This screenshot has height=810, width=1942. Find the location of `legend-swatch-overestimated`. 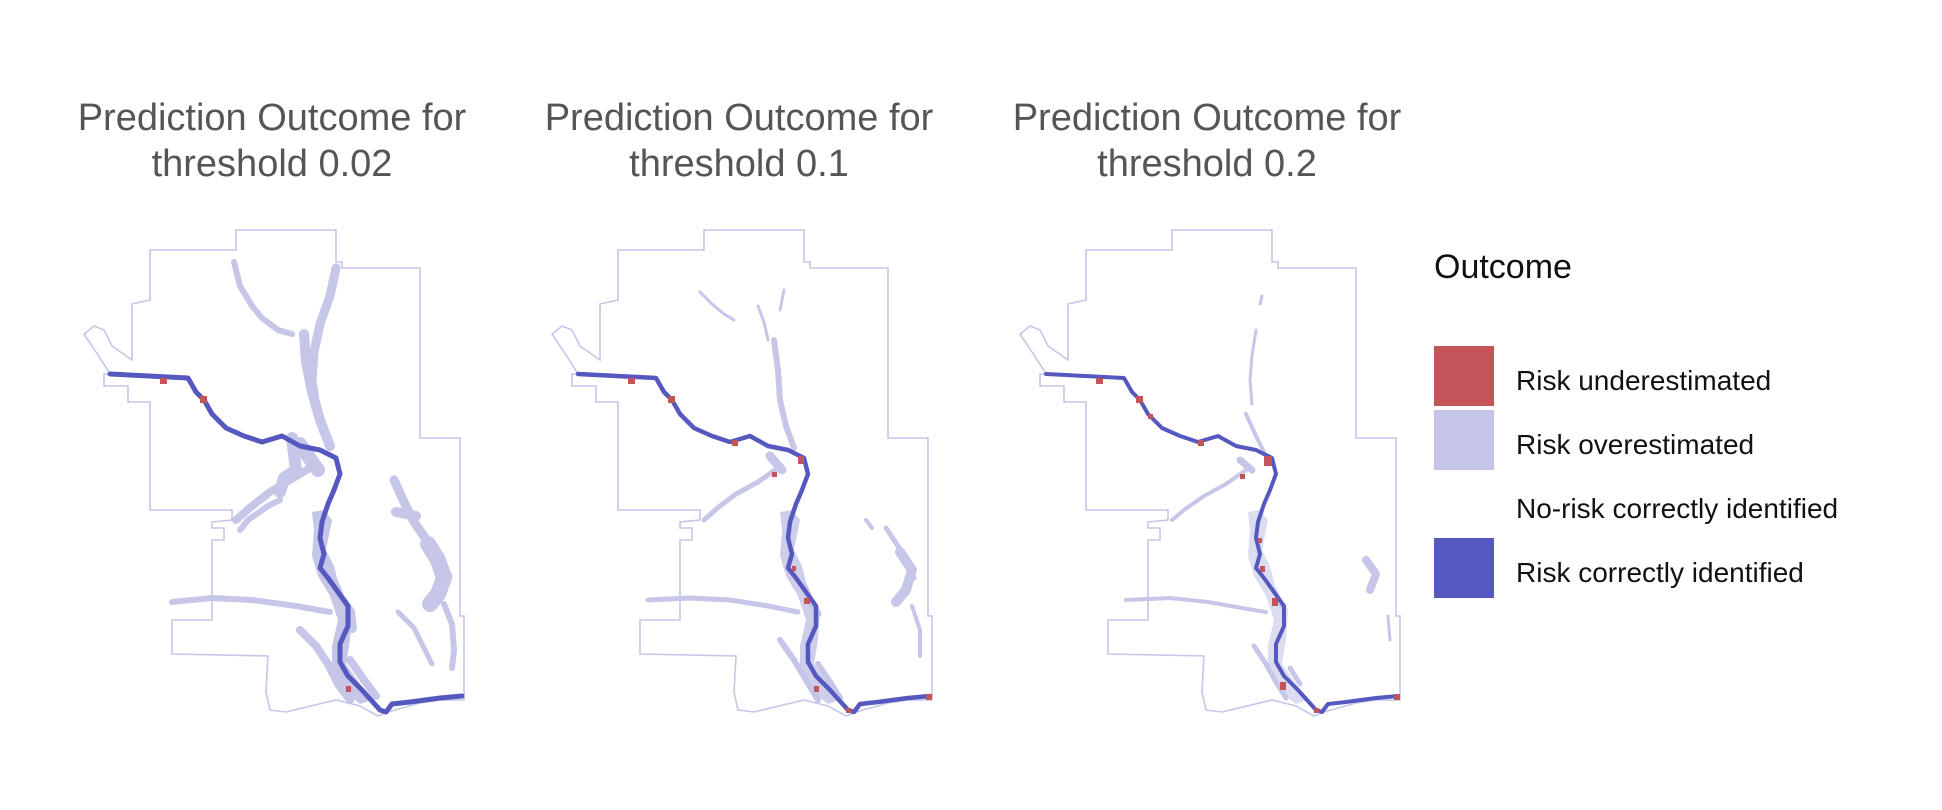

legend-swatch-overestimated is located at coordinates (1464, 440).